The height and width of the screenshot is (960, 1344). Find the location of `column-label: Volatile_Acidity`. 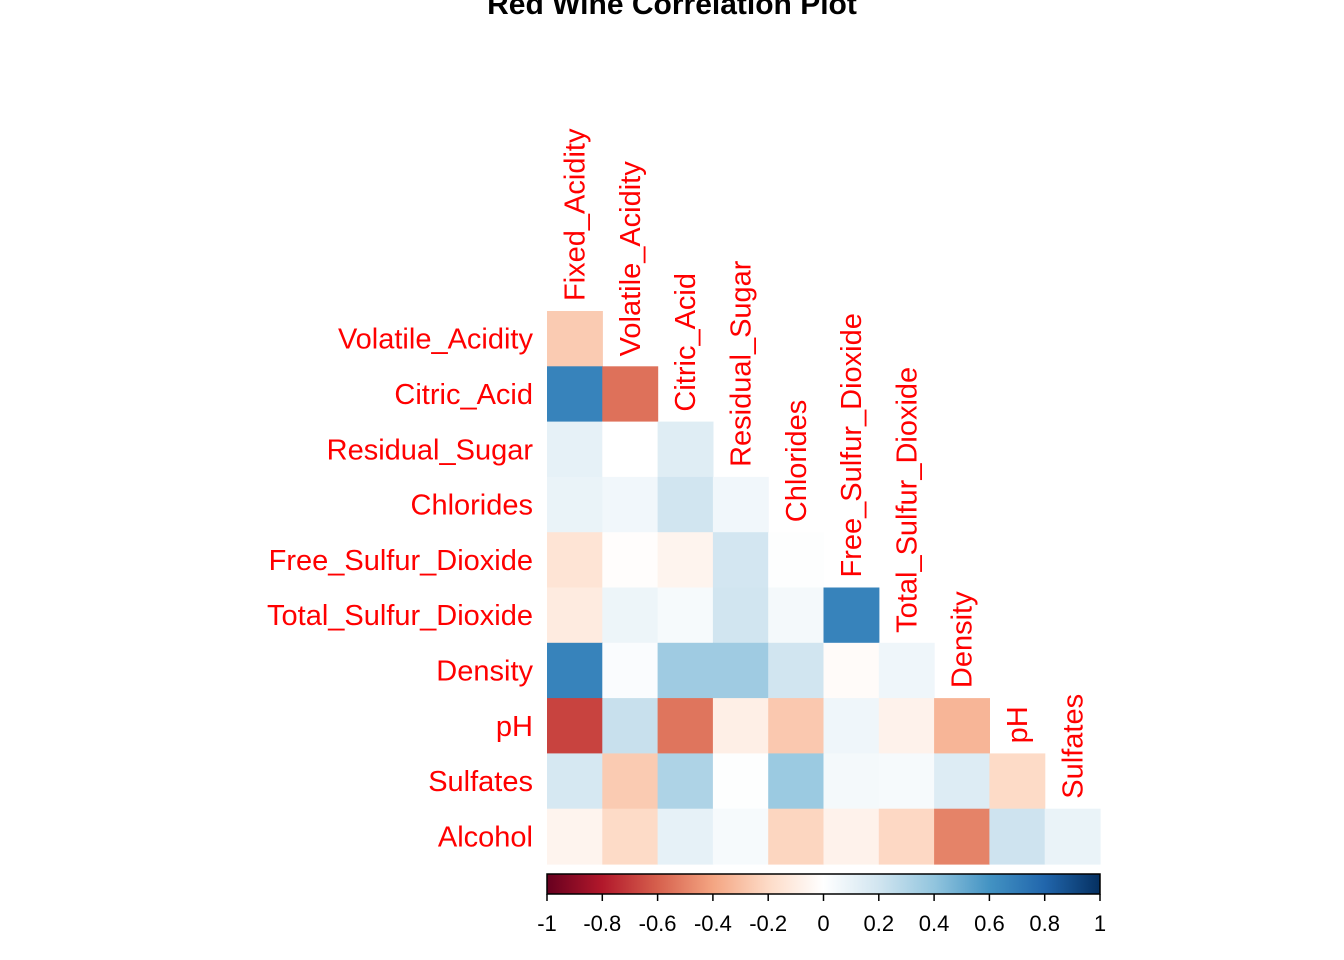

column-label: Volatile_Acidity is located at coordinates (631, 259).